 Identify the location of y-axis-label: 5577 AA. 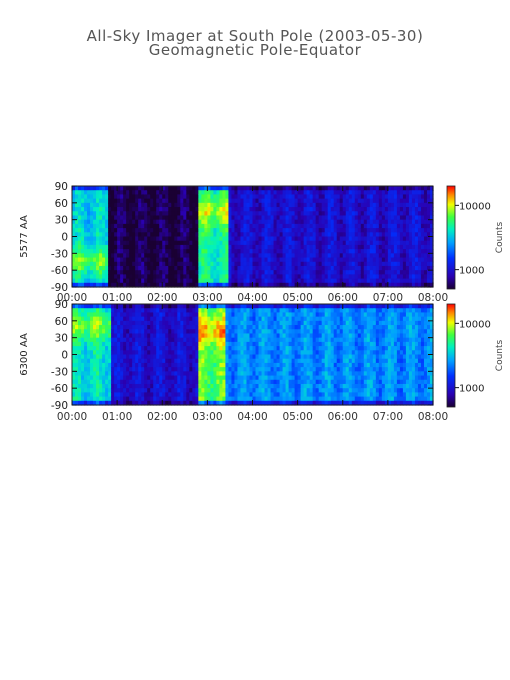
(24, 236).